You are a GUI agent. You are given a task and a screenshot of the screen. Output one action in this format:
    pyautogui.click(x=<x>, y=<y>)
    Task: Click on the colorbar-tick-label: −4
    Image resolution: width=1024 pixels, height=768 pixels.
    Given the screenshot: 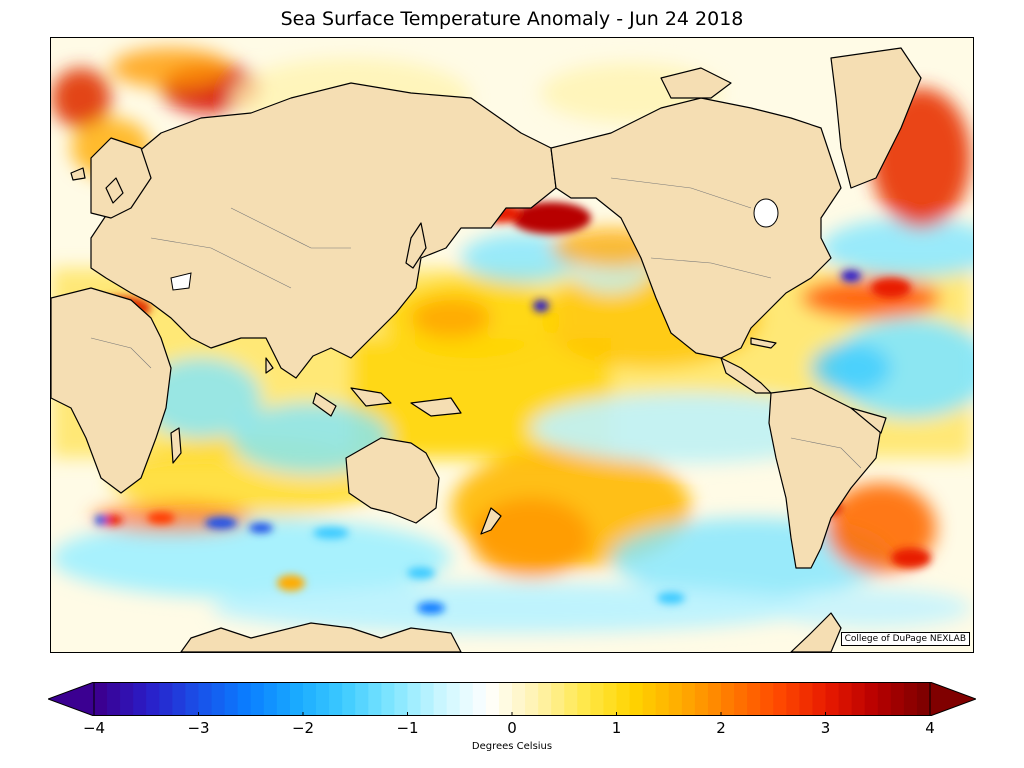 What is the action you would take?
    pyautogui.click(x=94, y=728)
    